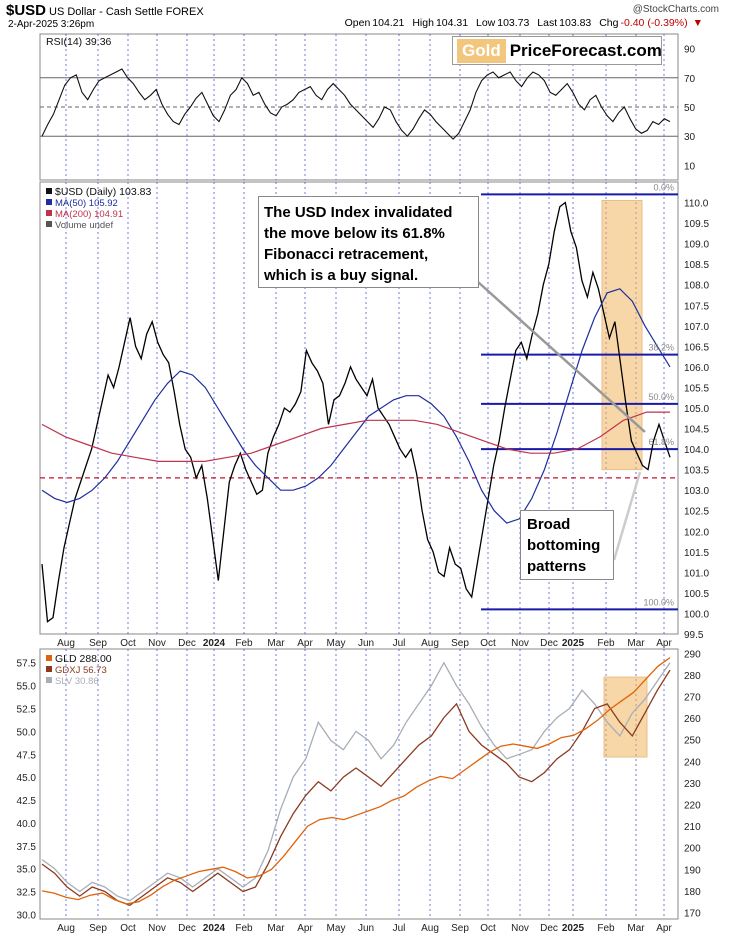 The width and height of the screenshot is (729, 938). I want to click on chg-label: Chg, so click(609, 23).